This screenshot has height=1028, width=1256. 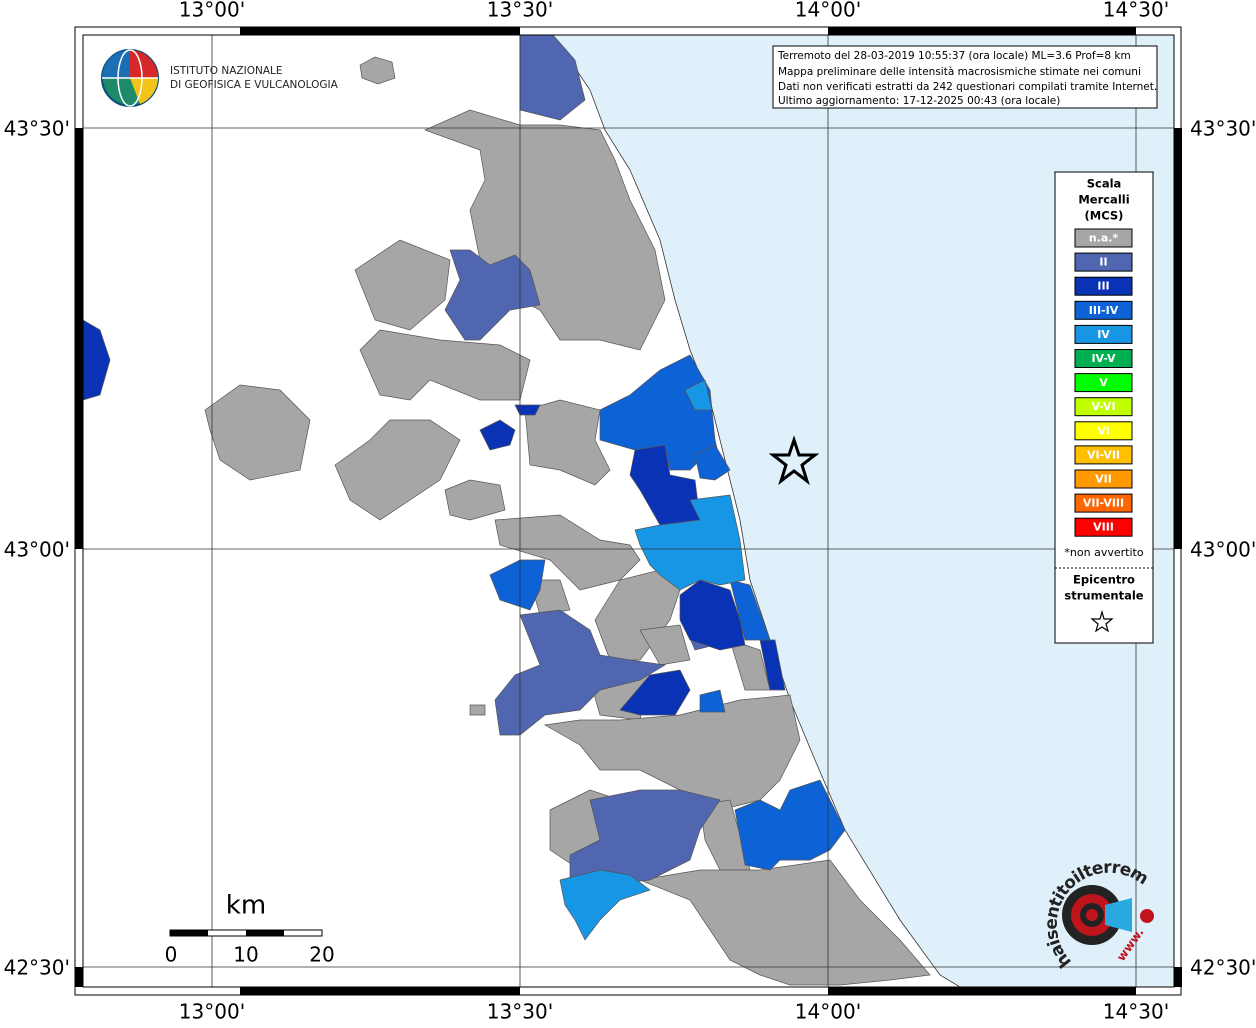 What do you see at coordinates (321, 955) in the screenshot?
I see `scale-label: 20` at bounding box center [321, 955].